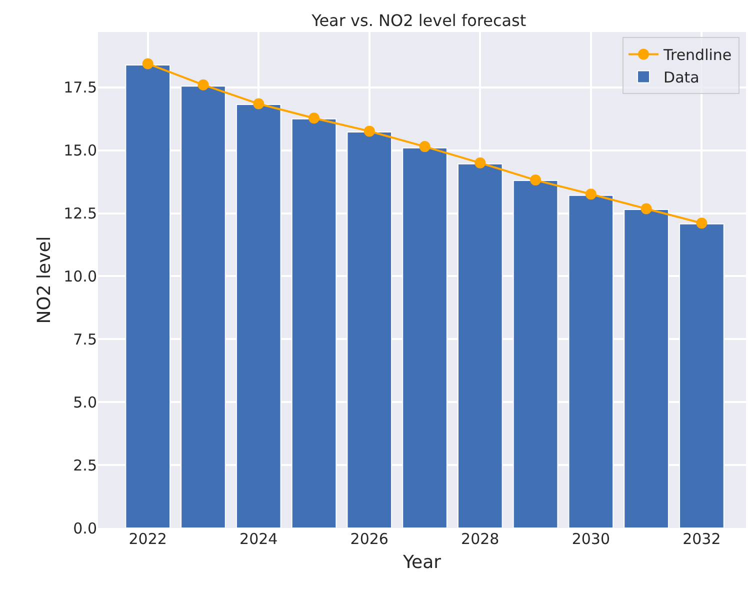 Image resolution: width=748 pixels, height=594 pixels. I want to click on x-tick-label: 2022, so click(147, 539).